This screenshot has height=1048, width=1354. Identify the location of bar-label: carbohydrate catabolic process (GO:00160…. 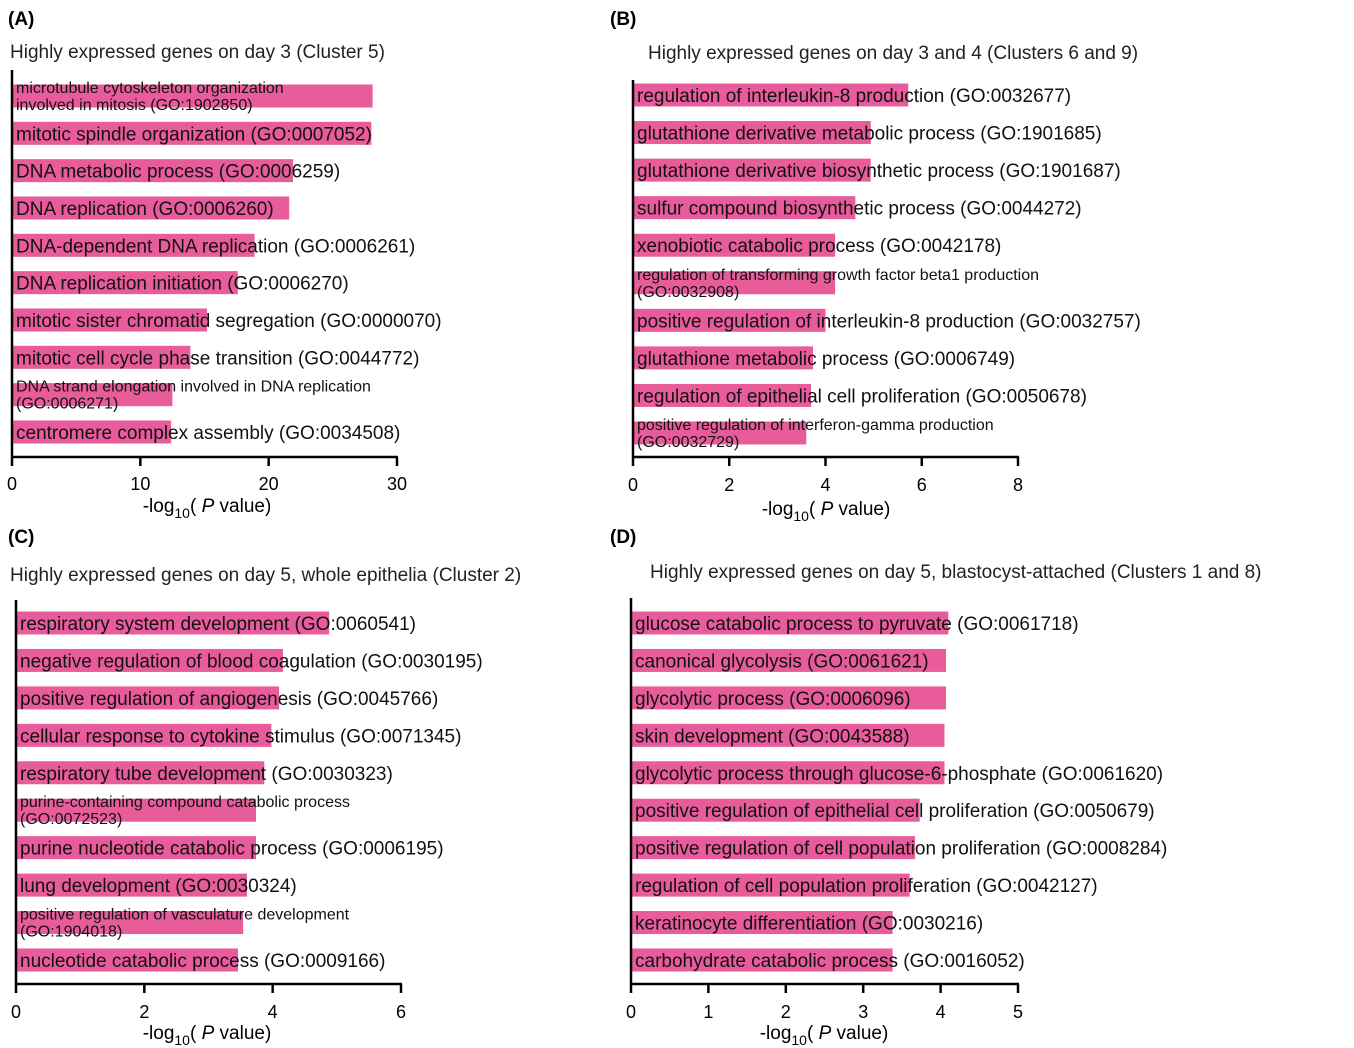
(830, 961).